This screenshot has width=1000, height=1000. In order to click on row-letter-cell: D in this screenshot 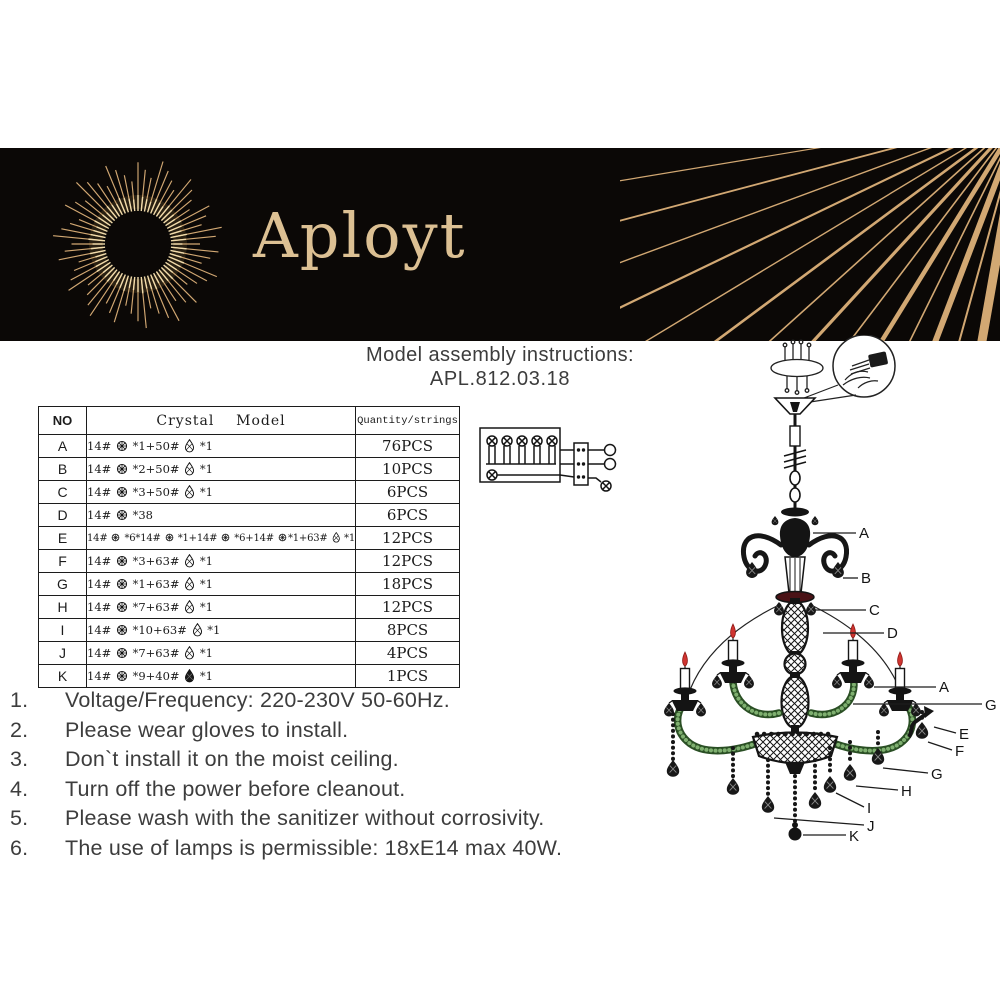, I will do `click(62, 515)`.